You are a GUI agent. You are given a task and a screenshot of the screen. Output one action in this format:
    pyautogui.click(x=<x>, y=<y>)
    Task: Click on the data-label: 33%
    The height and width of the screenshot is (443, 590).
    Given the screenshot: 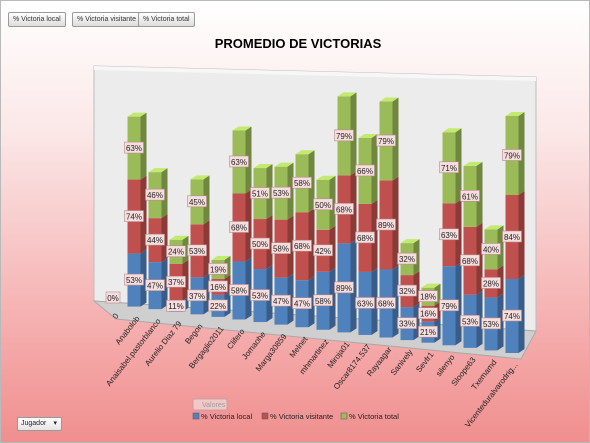 What is the action you would take?
    pyautogui.click(x=407, y=324)
    